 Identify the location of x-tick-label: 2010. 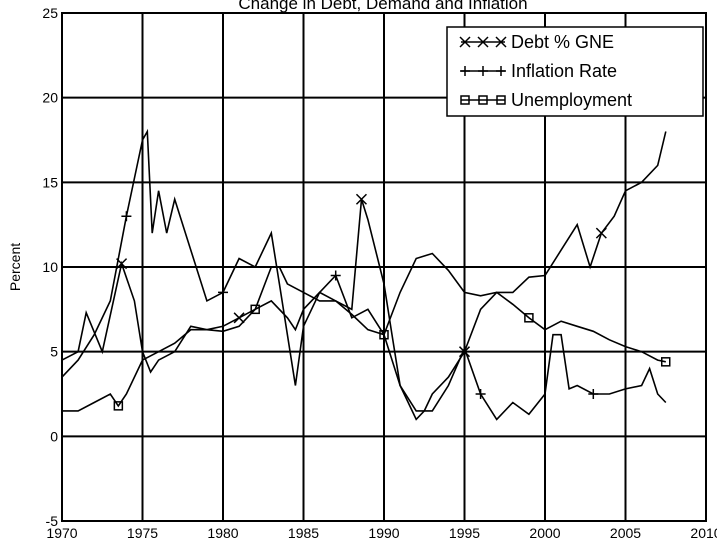
(703, 533).